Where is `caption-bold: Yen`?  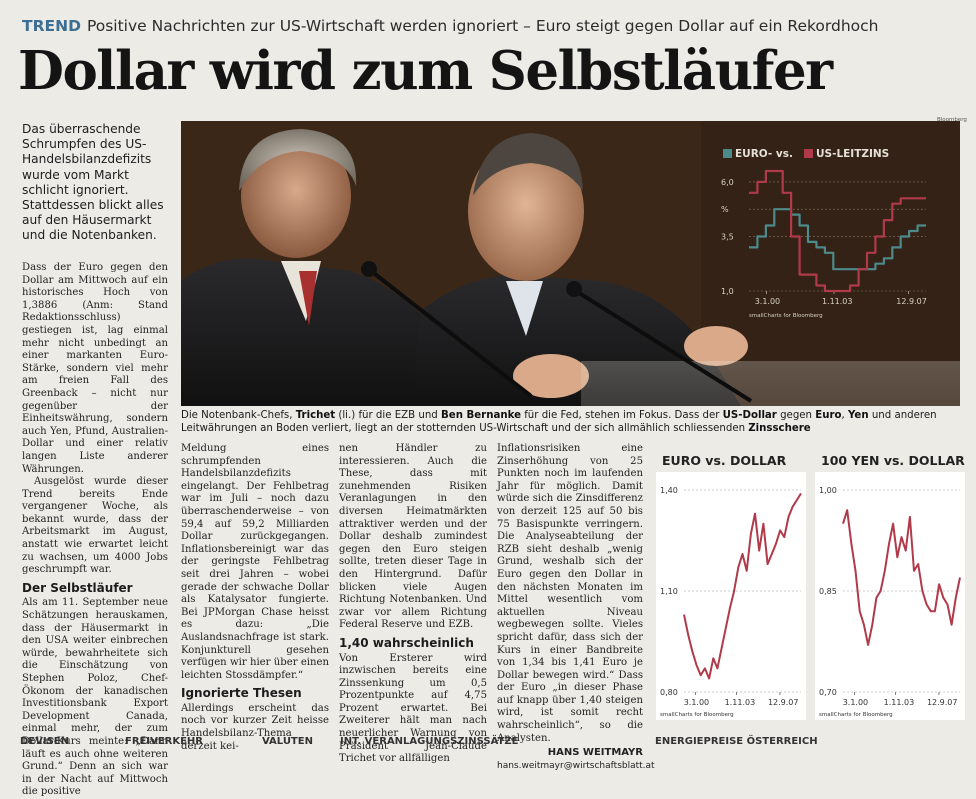
caption-bold: Yen is located at coordinates (858, 415).